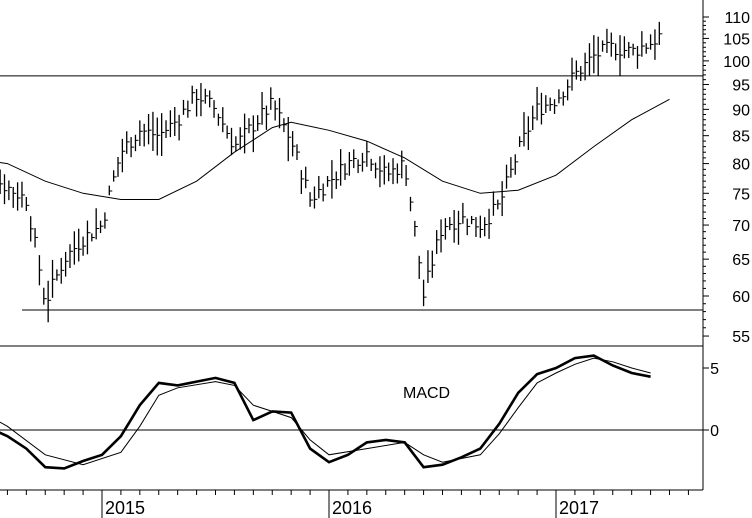 This screenshot has height=518, width=752. I want to click on price-tick-label: 110, so click(737, 18).